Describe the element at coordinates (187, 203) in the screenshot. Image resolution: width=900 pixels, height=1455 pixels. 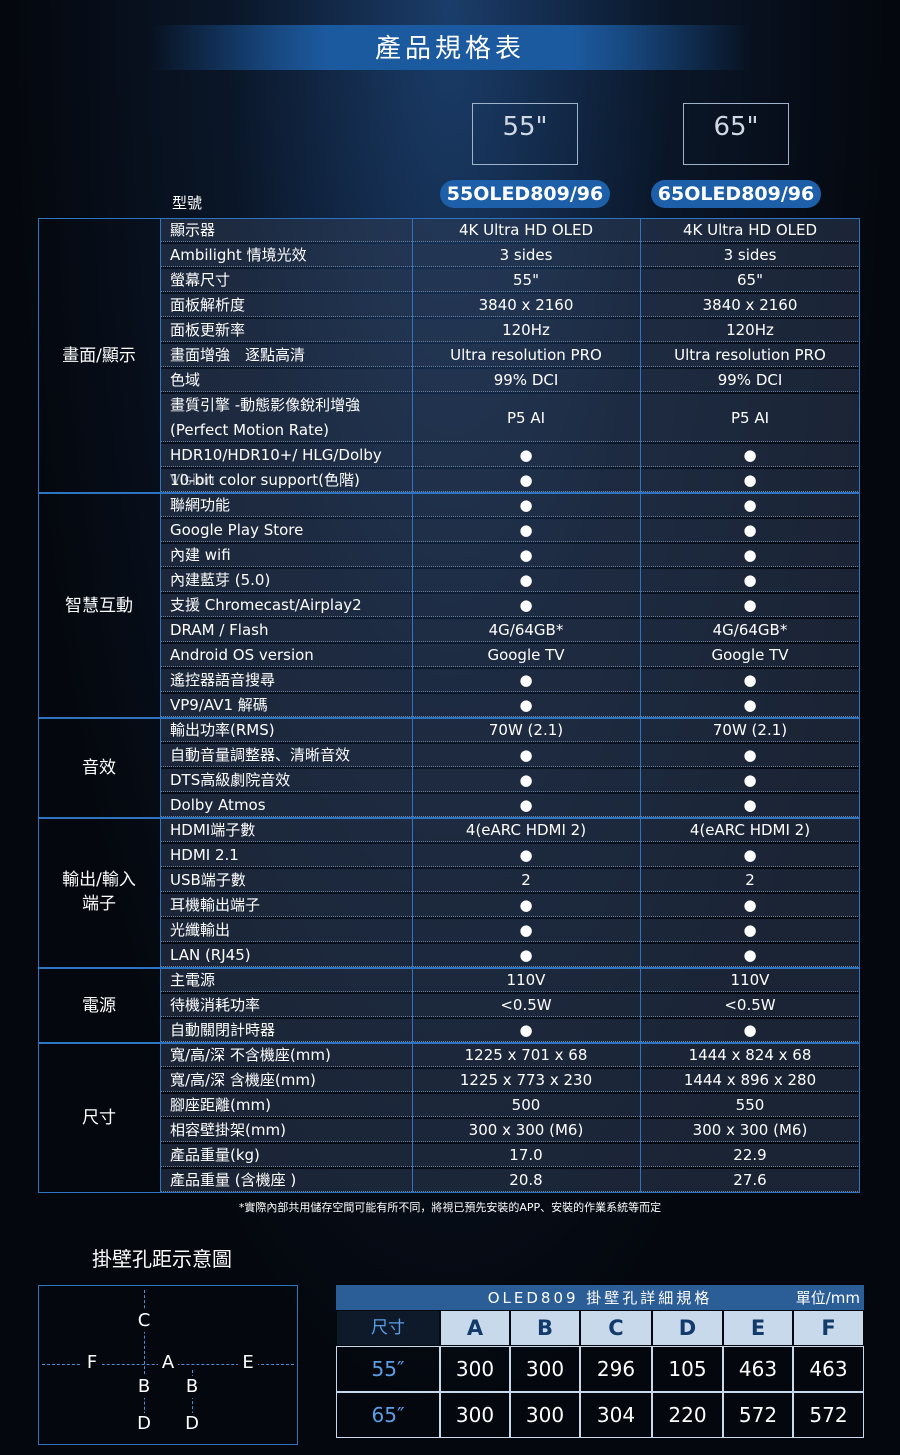
I see `model-label: 型號` at that location.